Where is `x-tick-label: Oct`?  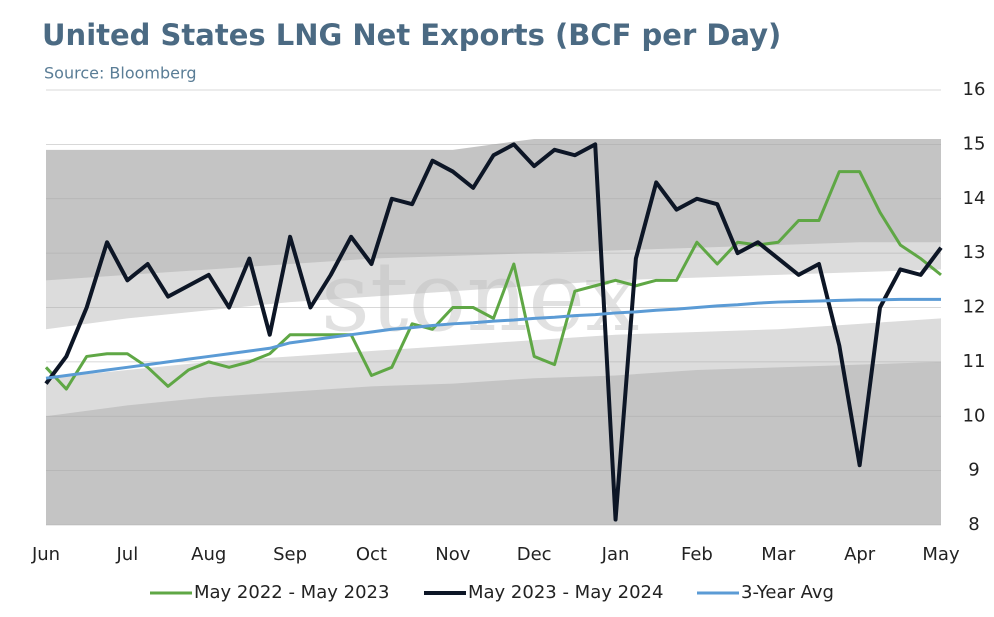 x-tick-label: Oct is located at coordinates (371, 554).